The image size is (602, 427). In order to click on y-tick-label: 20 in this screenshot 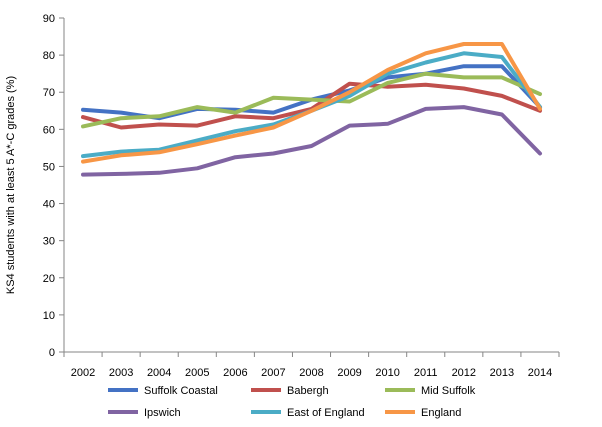, I will do `click(49, 279)`.